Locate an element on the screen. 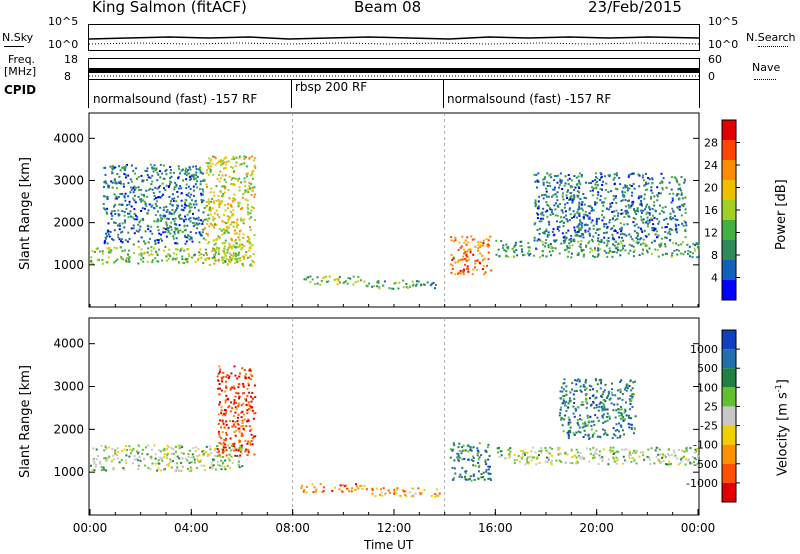 This screenshot has width=800, height=554. noise-panel is located at coordinates (394, 37).